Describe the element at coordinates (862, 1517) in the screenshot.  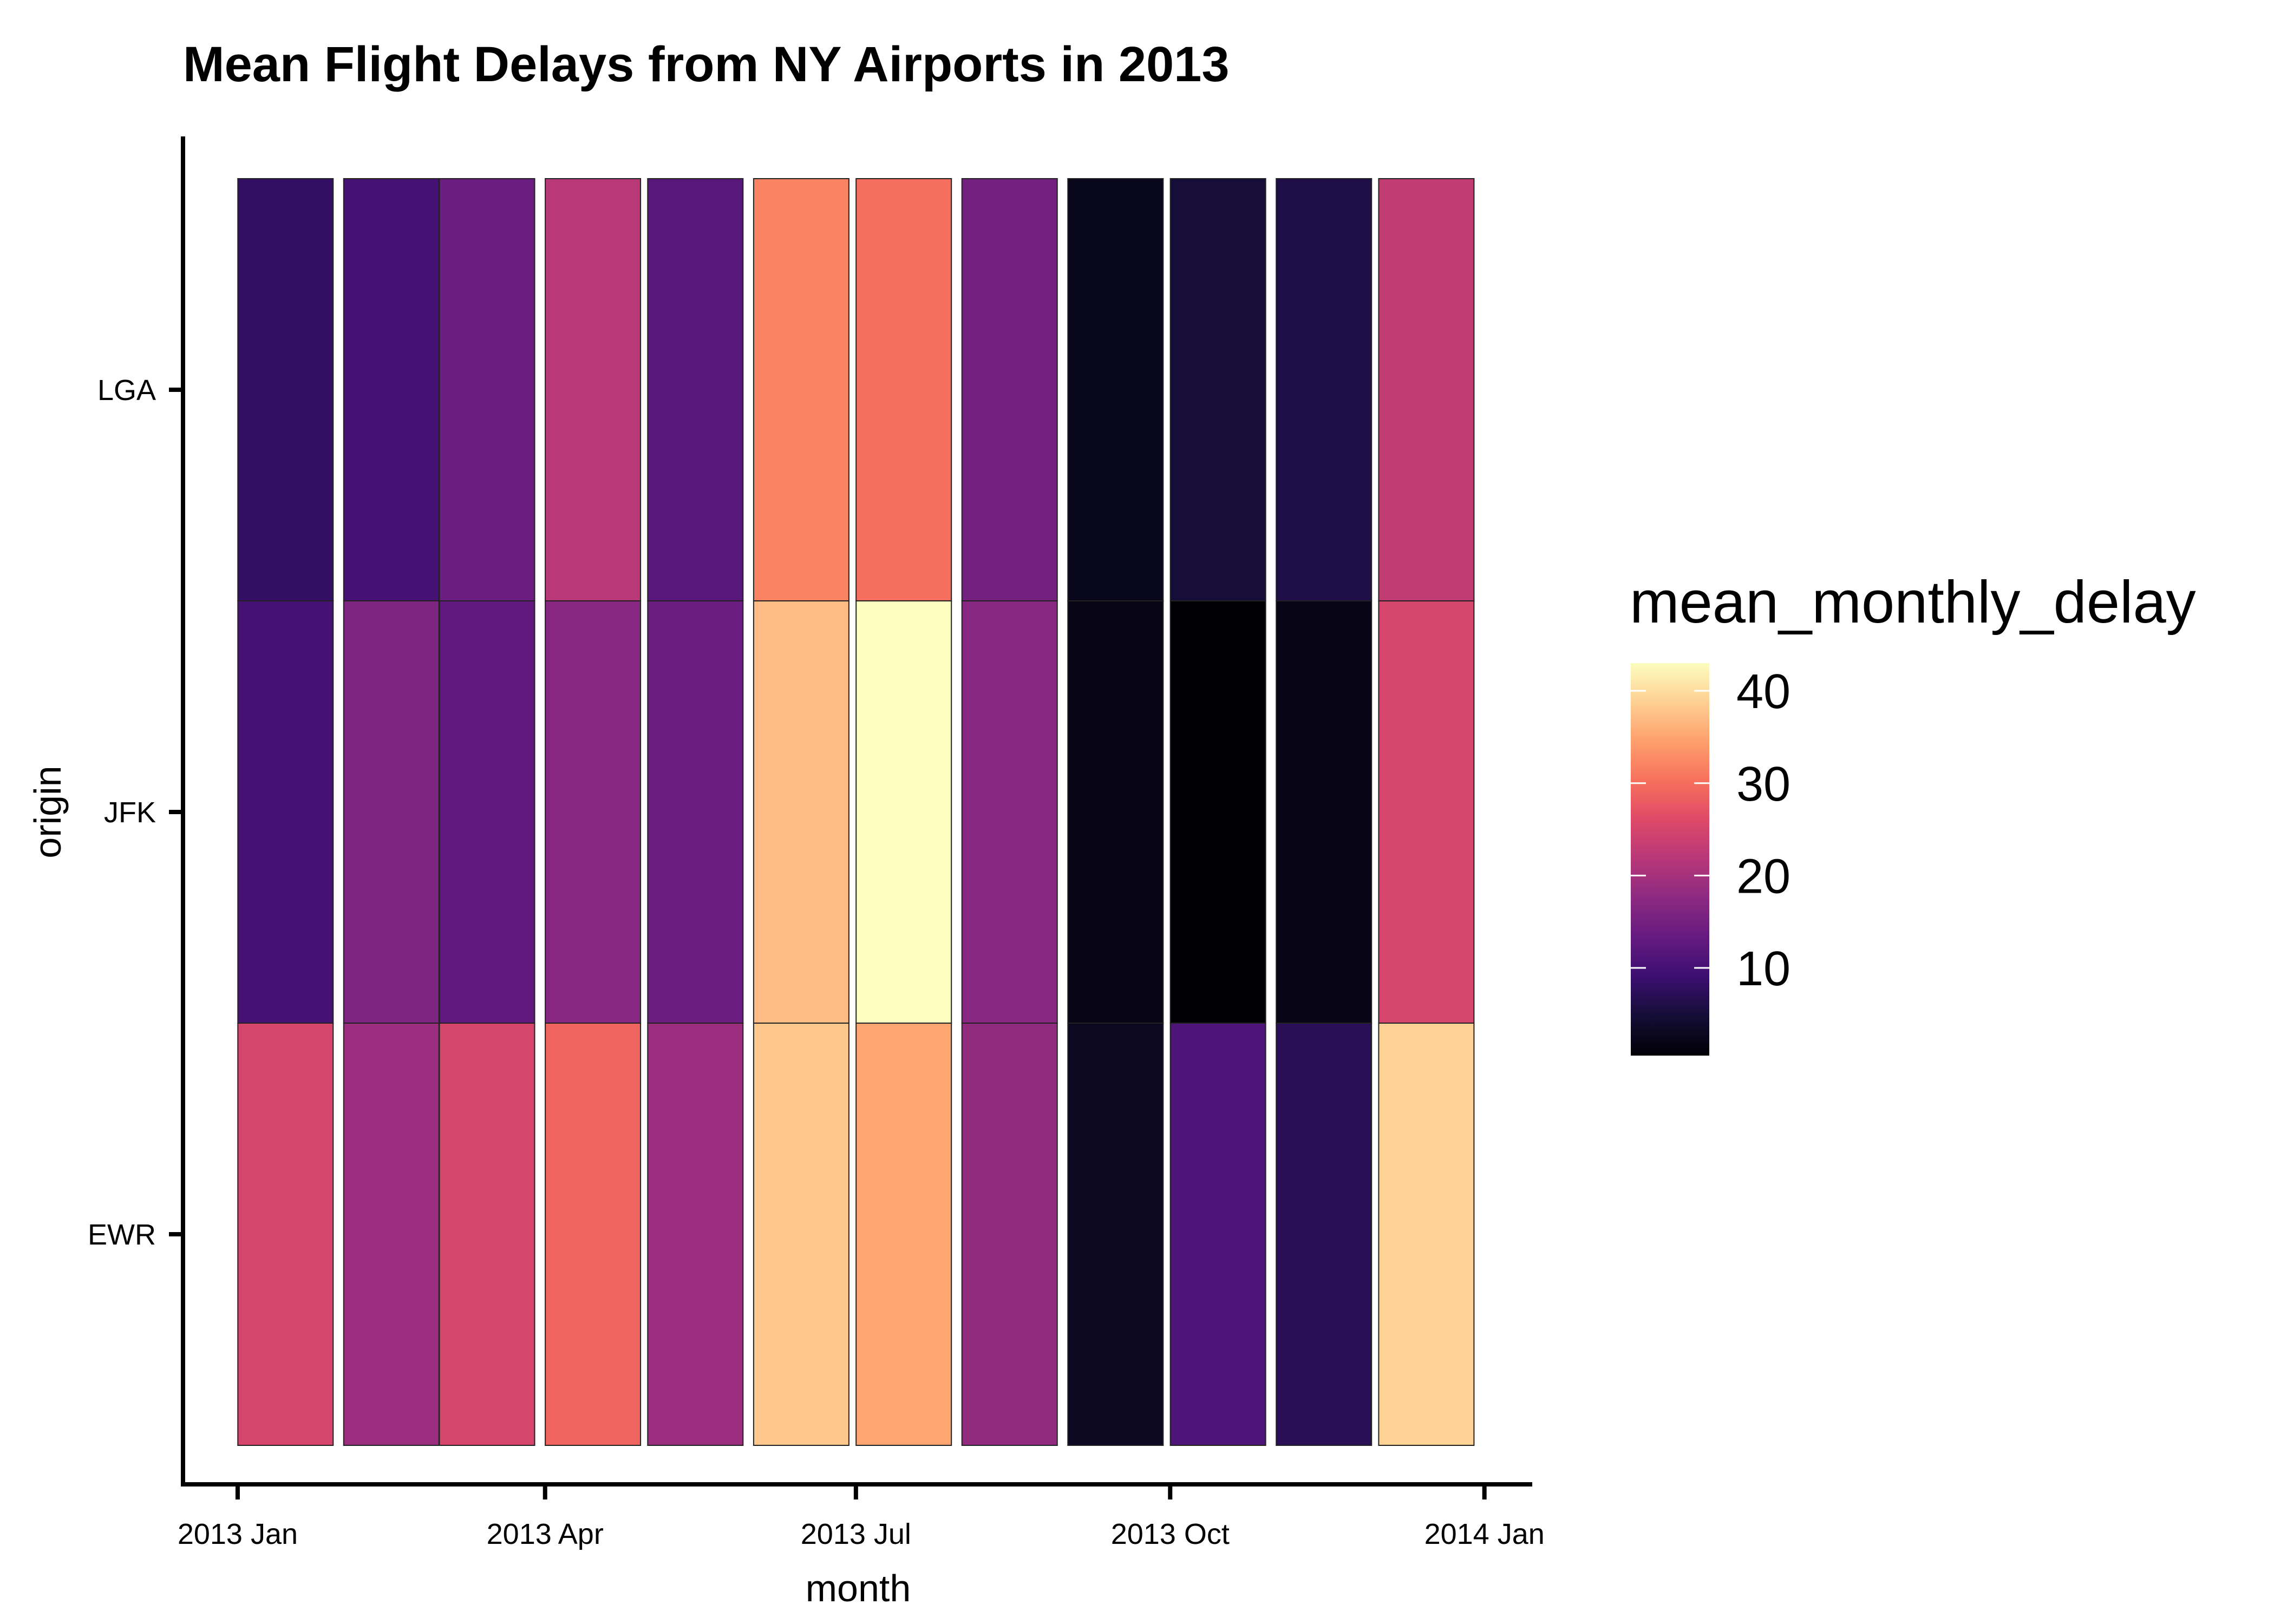
I see `x-axis-ticks: 2013 Jan 2013 Apr 2013 Jul 2013 Oct 2014 Jan` at that location.